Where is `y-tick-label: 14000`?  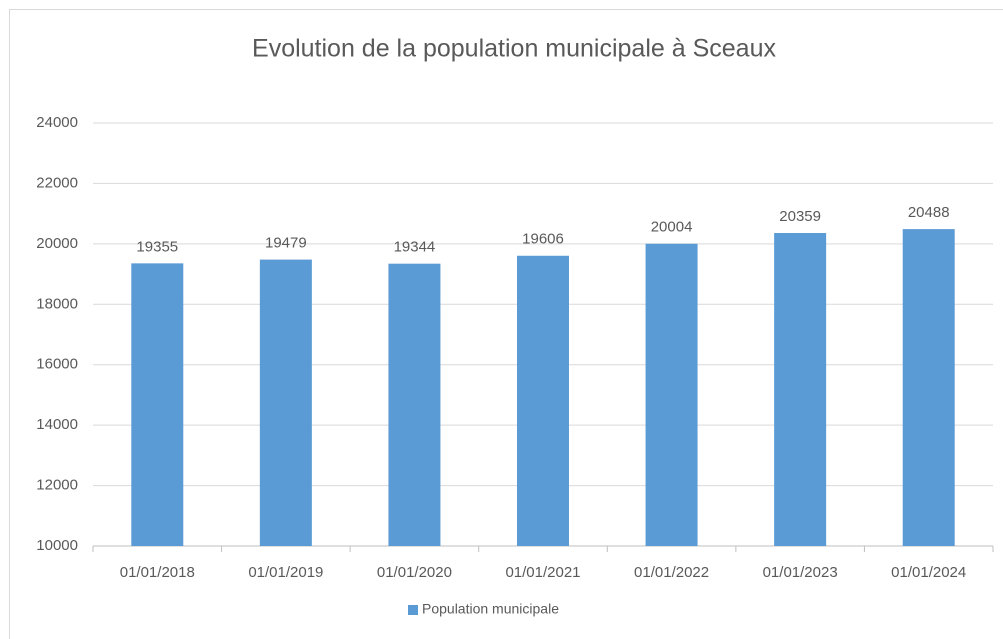
y-tick-label: 14000 is located at coordinates (57, 424).